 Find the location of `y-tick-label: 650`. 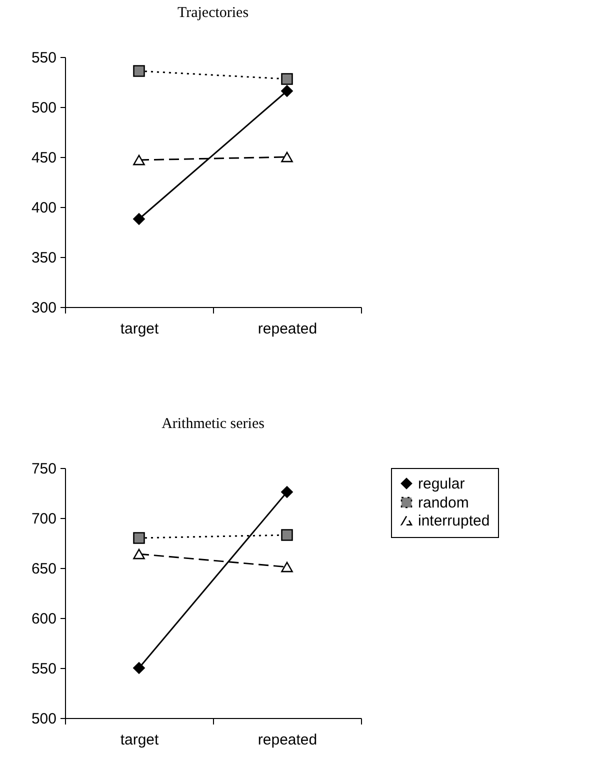

y-tick-label: 650 is located at coordinates (43, 569).